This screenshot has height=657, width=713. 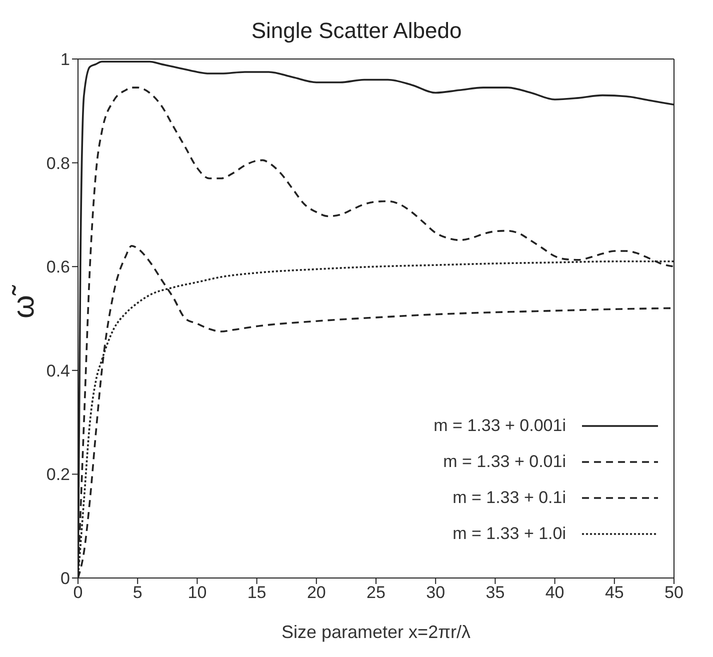 What do you see at coordinates (65, 60) in the screenshot?
I see `y-tick-label: 1` at bounding box center [65, 60].